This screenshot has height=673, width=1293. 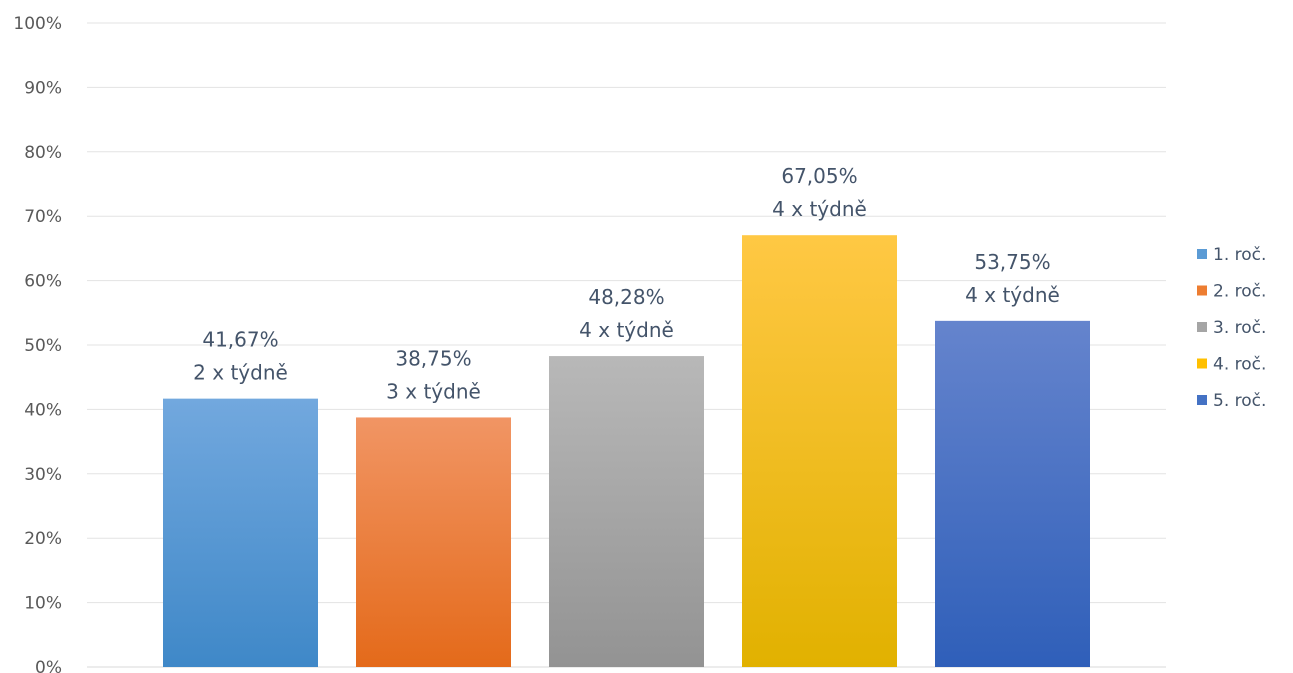 I want to click on legend-label: 3. roč., so click(x=1239, y=328).